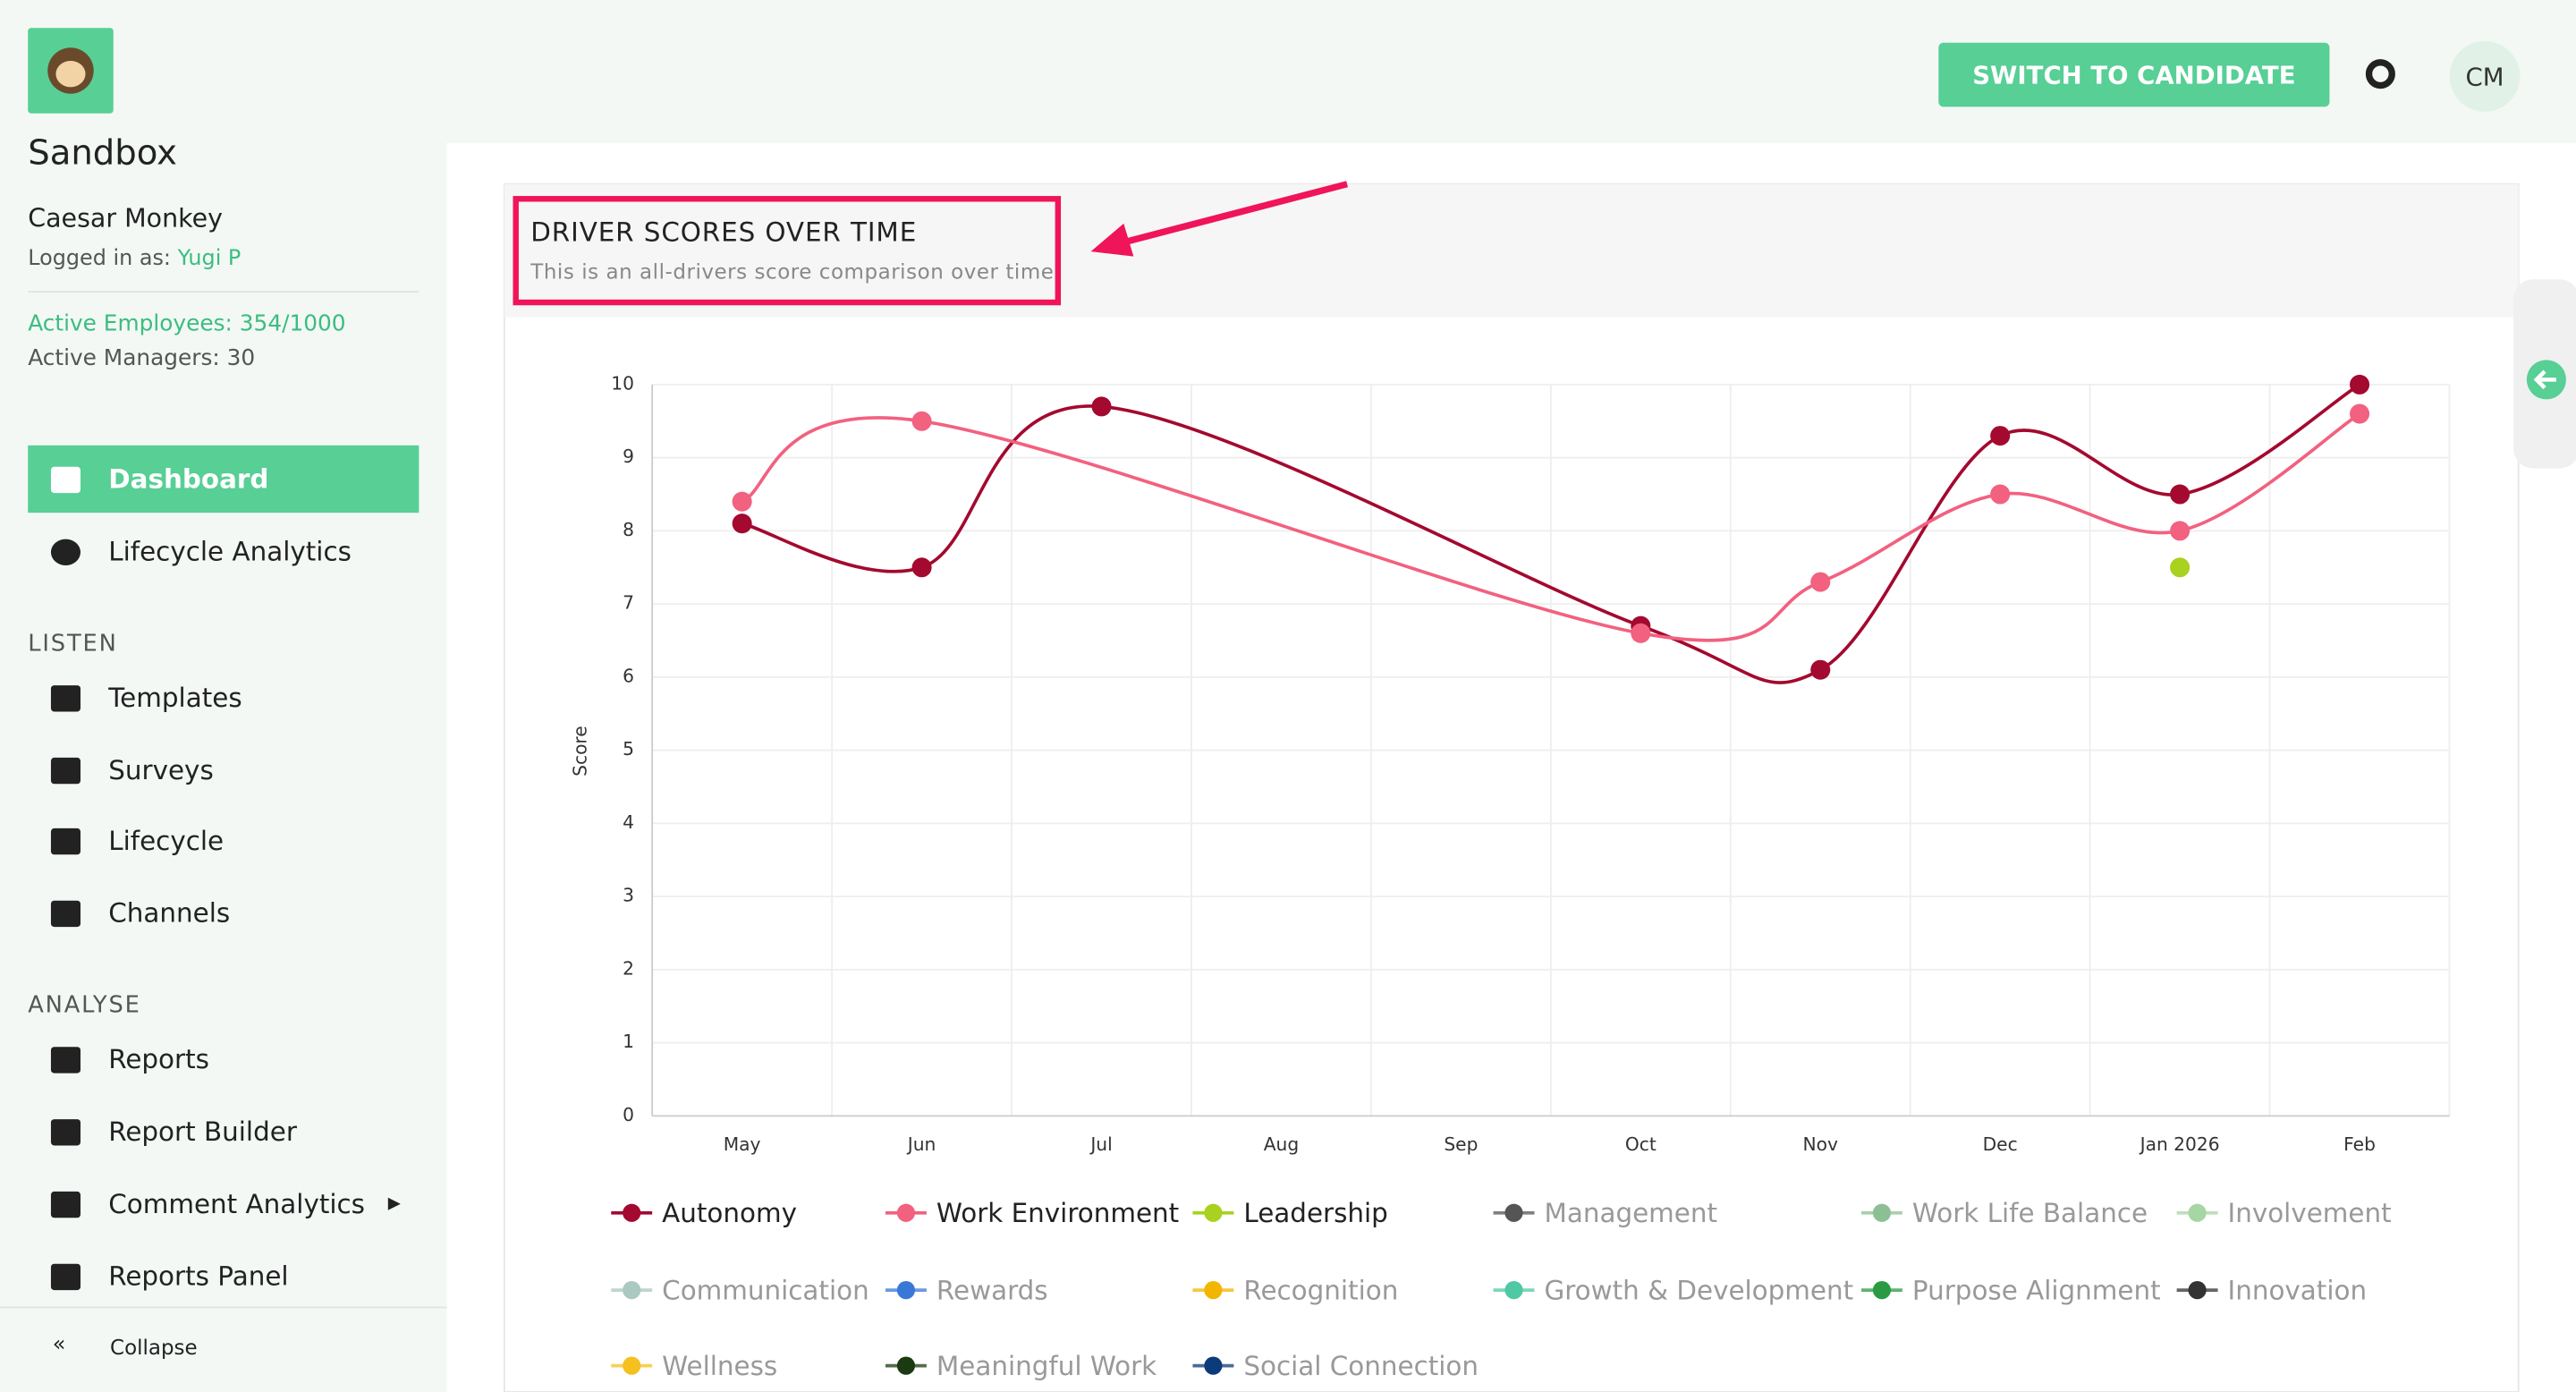 The image size is (2576, 1392). I want to click on chart-title: DRIVER SCORES OVER TIME, so click(723, 231).